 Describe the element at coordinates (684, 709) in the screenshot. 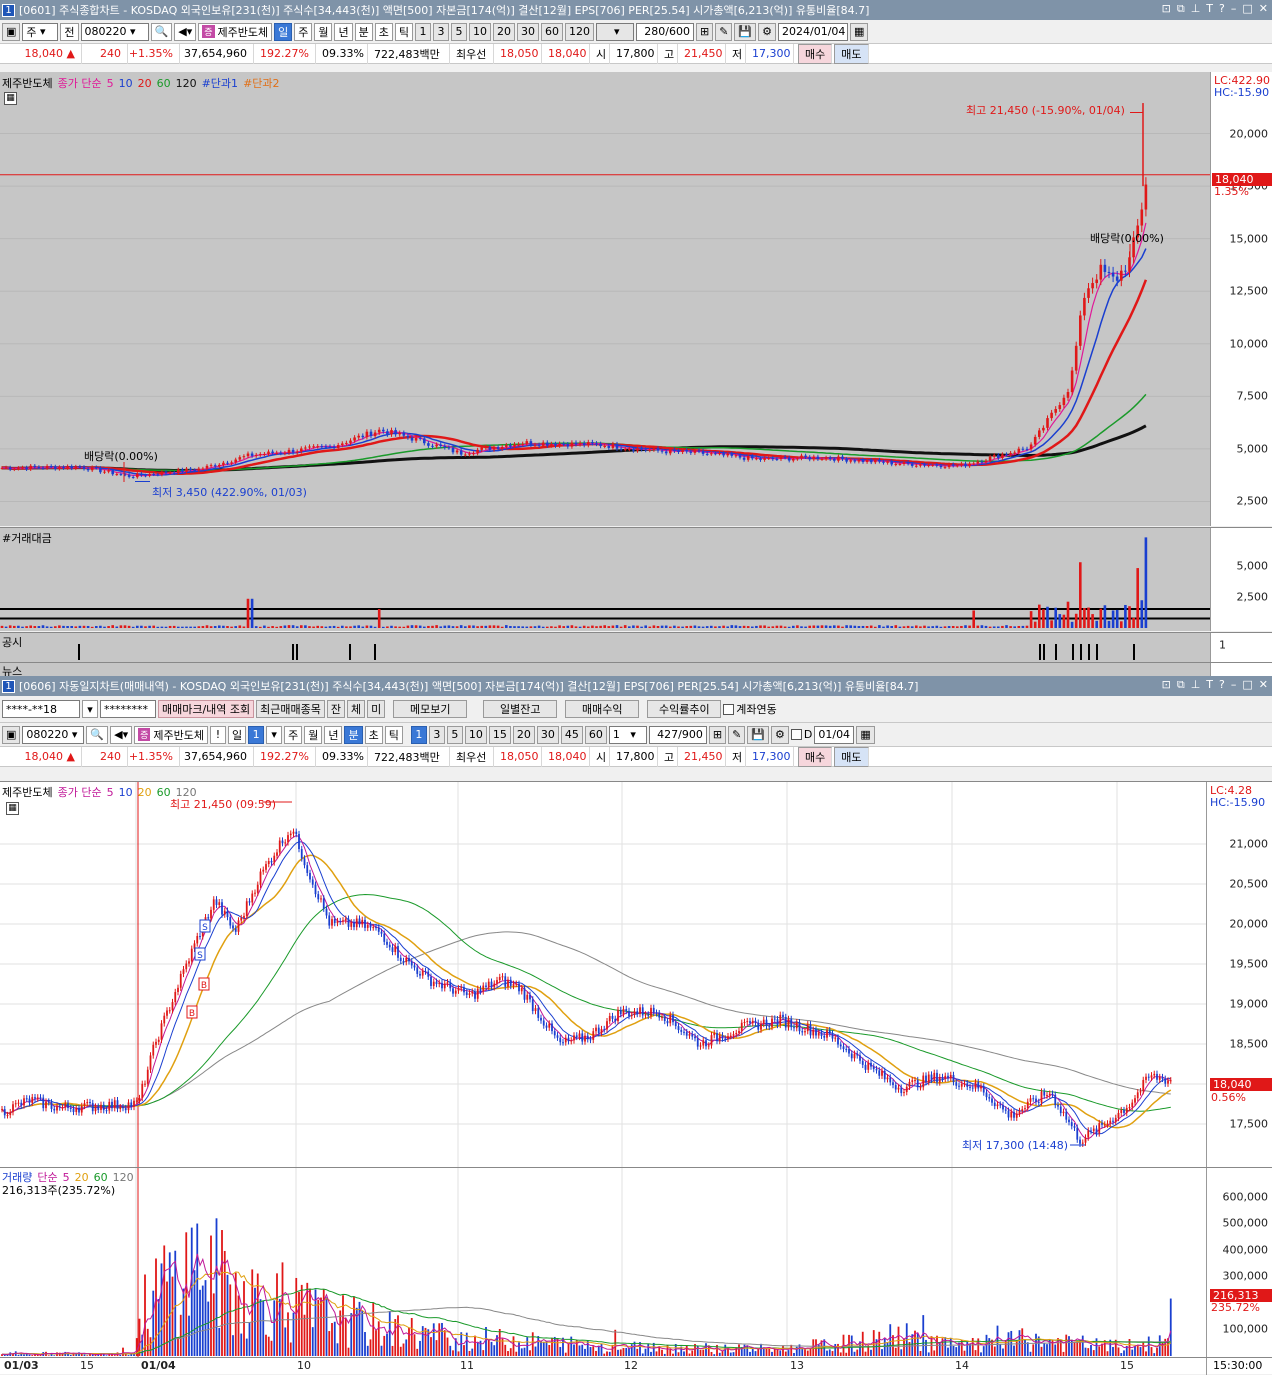

I see `return-trend-button: 수익률추이` at that location.